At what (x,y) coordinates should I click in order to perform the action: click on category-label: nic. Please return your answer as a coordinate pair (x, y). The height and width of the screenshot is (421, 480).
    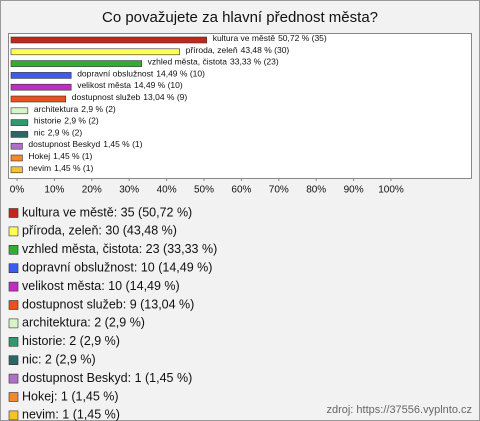
    Looking at the image, I should click on (40, 133).